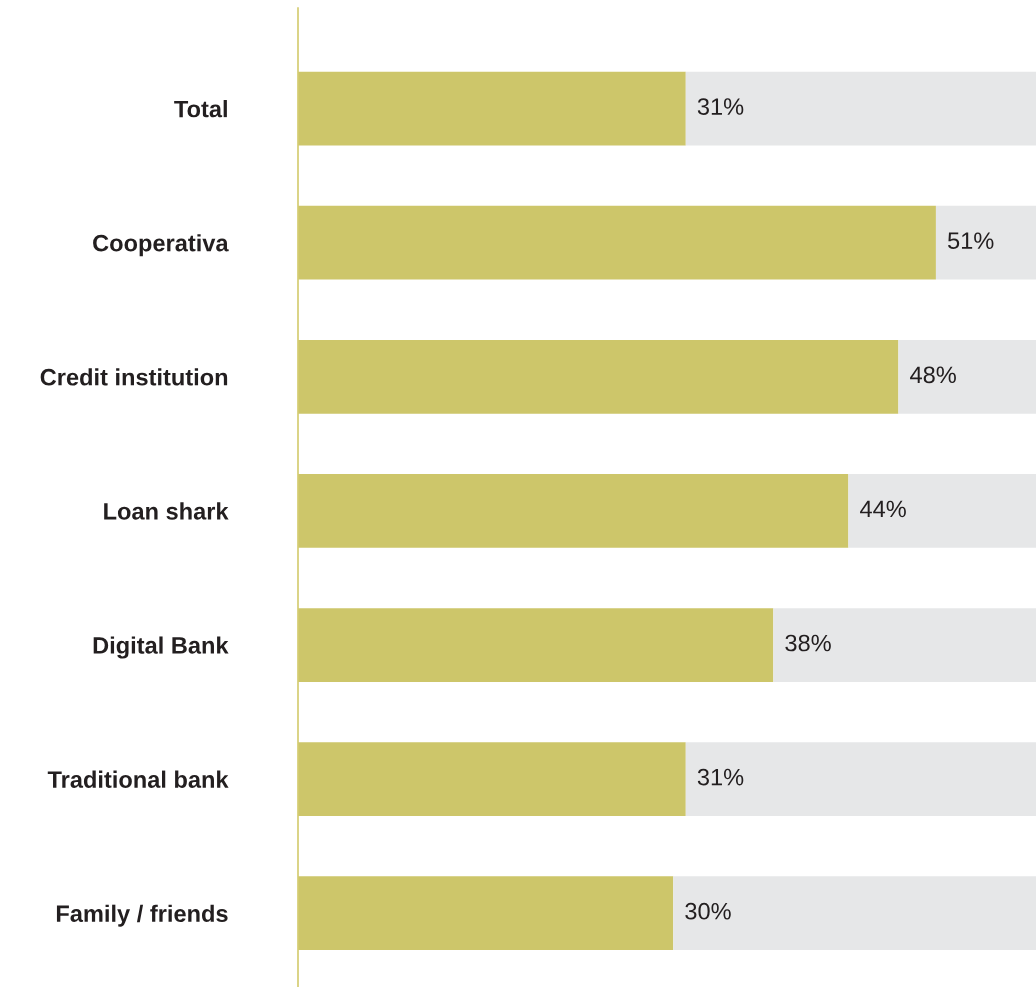 This screenshot has width=1036, height=987. I want to click on data-label: 48%, so click(933, 375).